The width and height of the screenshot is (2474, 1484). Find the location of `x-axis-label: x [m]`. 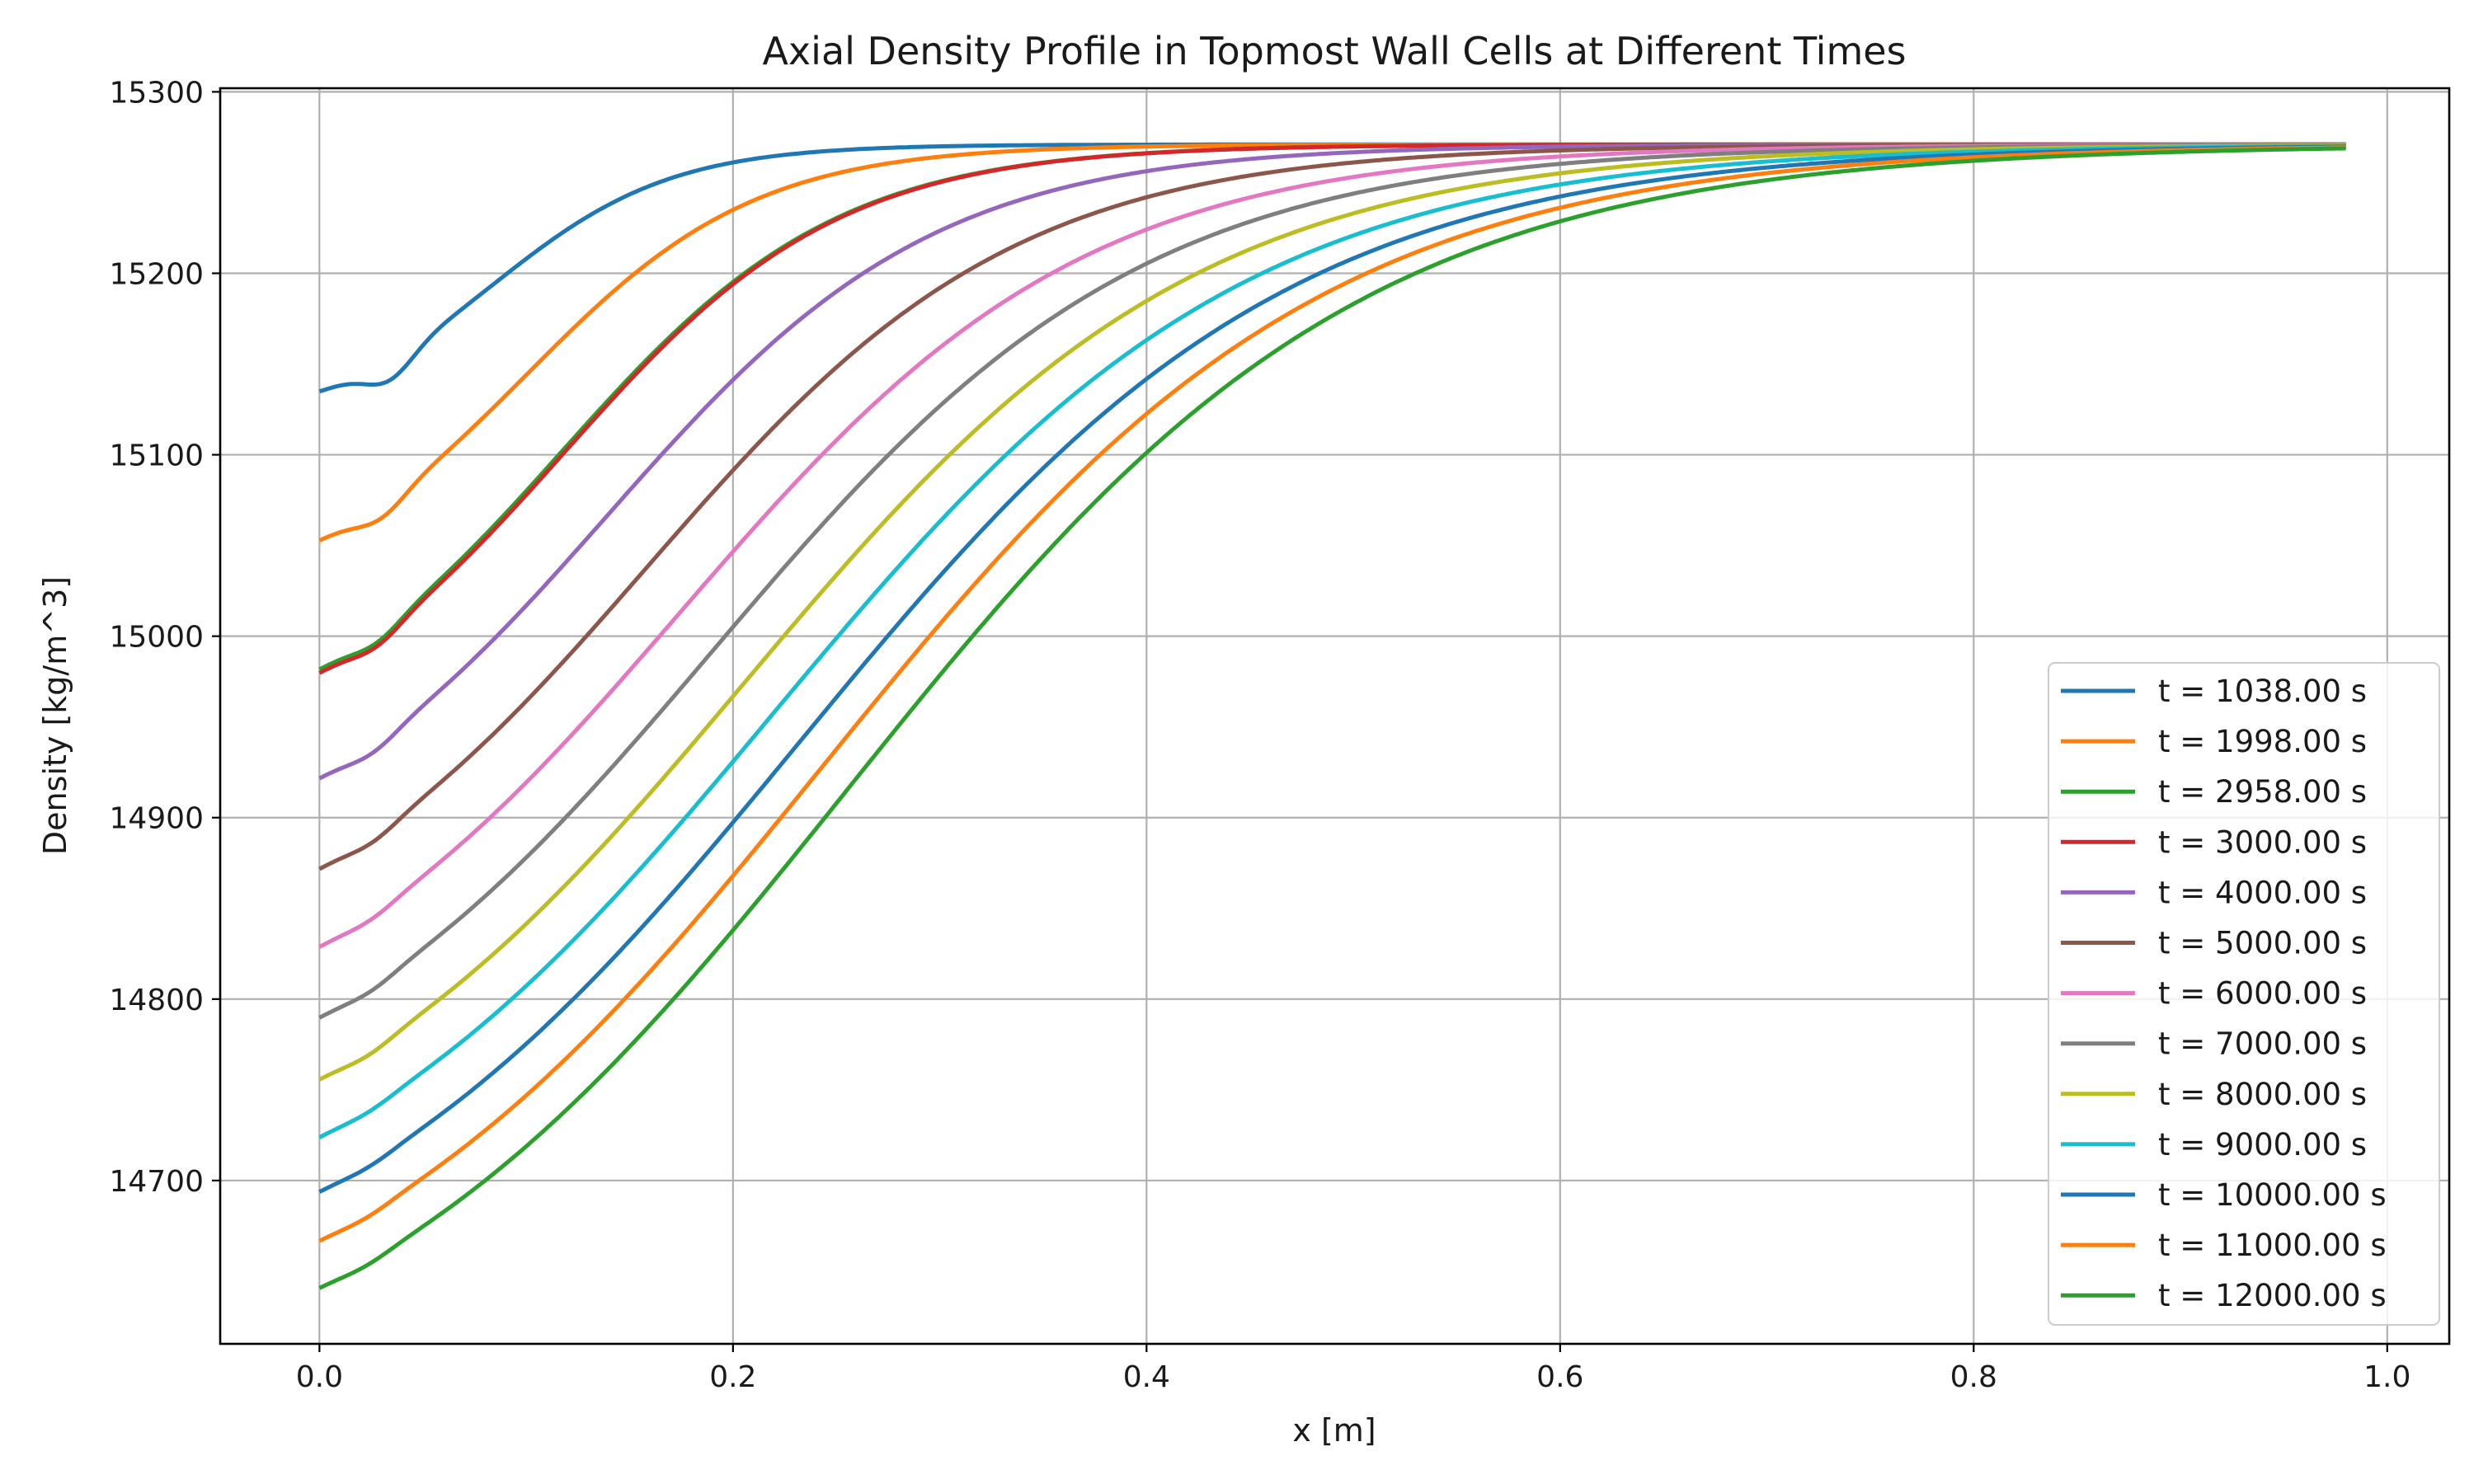

x-axis-label: x [m] is located at coordinates (1334, 1430).